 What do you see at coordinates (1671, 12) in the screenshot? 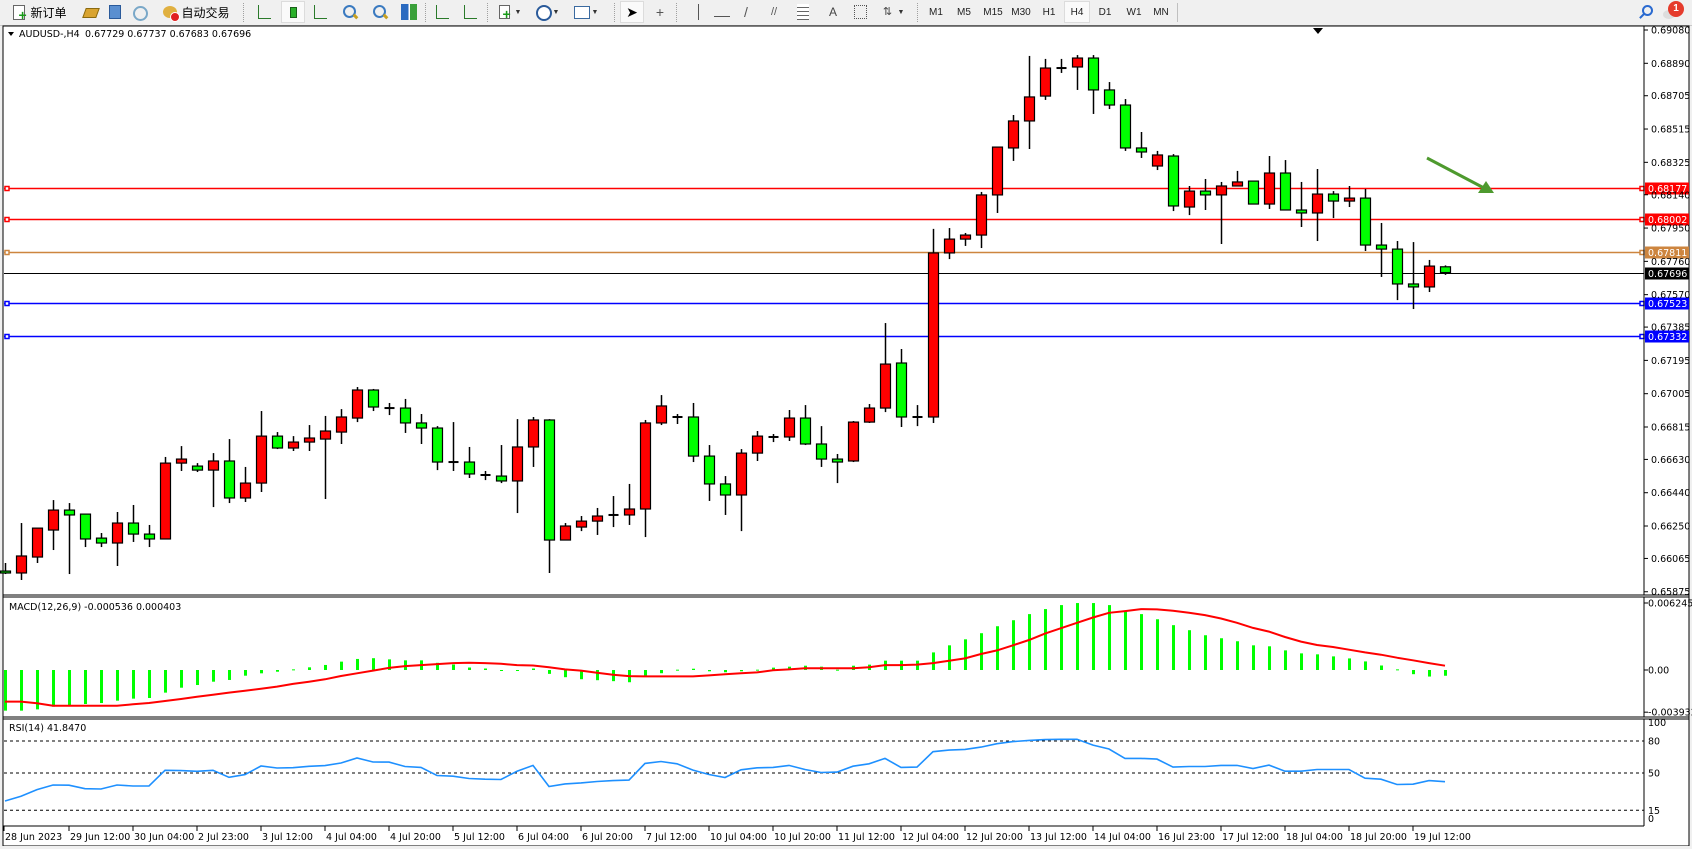
I see `notifications-button` at bounding box center [1671, 12].